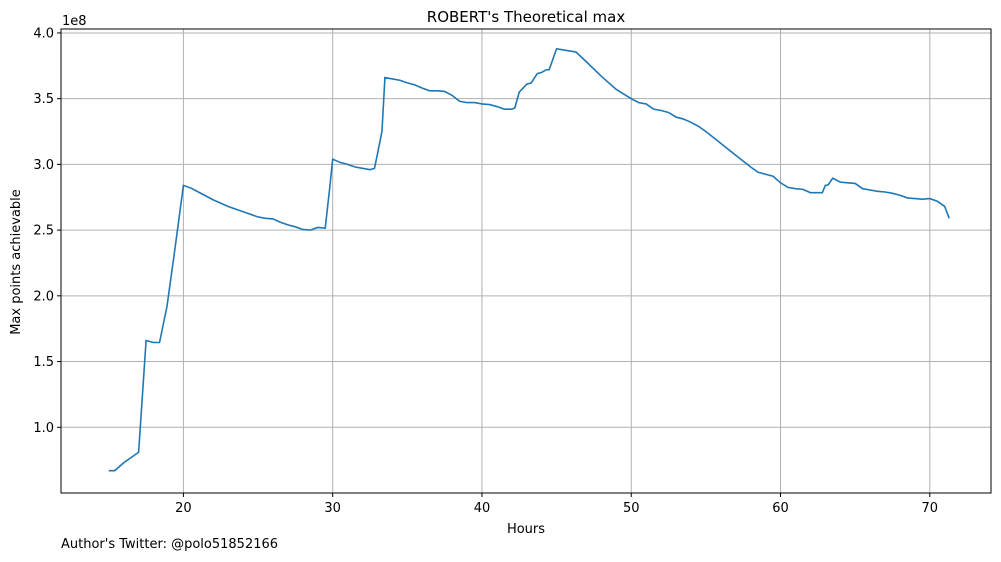 The height and width of the screenshot is (562, 1001). I want to click on y-tick-label: 2.0, so click(43, 296).